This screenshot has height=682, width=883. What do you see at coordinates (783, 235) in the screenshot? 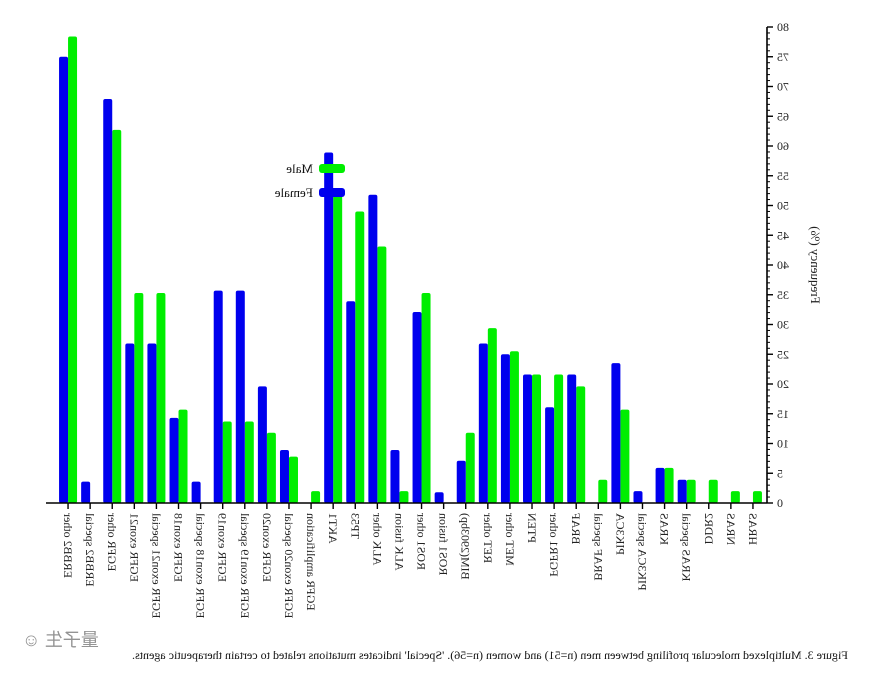
I see `y-tick-label: 45` at bounding box center [783, 235].